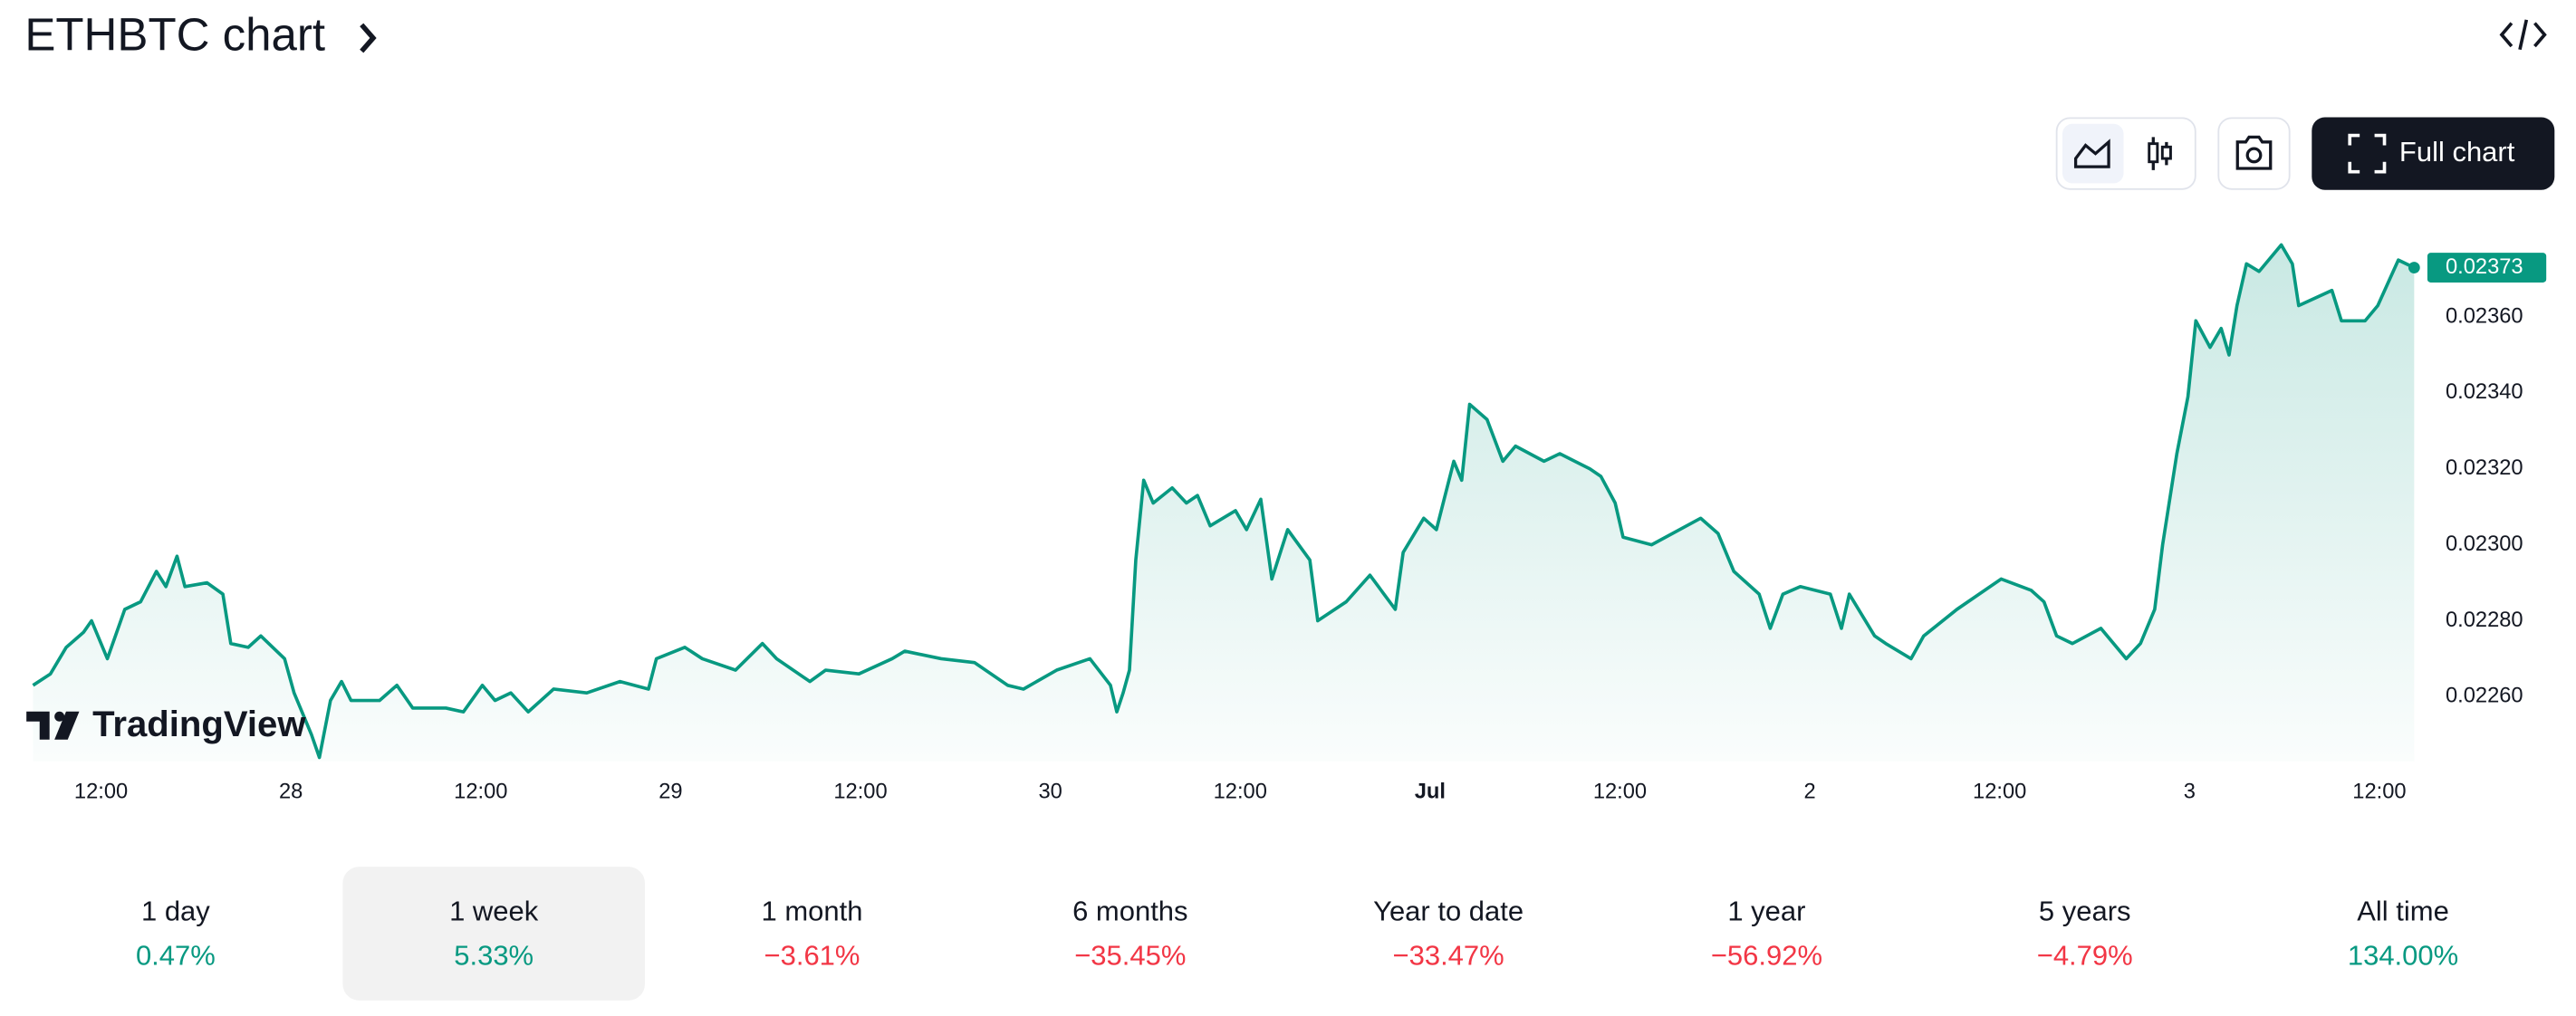 This screenshot has height=1016, width=2576. I want to click on full-chart-button: Full chart, so click(2433, 153).